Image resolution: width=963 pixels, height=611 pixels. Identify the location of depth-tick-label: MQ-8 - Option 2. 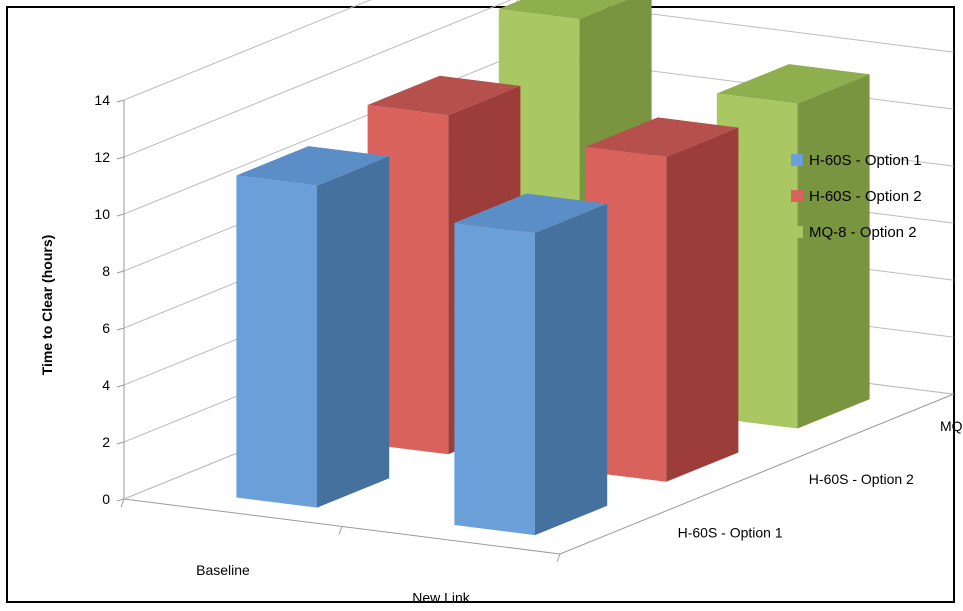
(951, 426).